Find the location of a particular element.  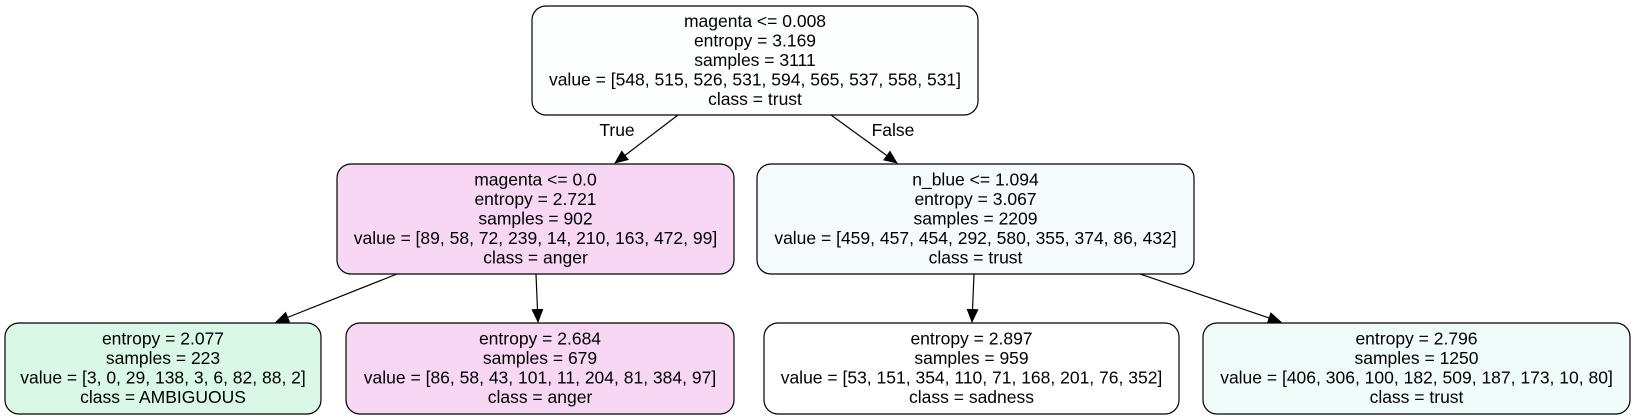

node-box-leaf3 is located at coordinates (971, 368).